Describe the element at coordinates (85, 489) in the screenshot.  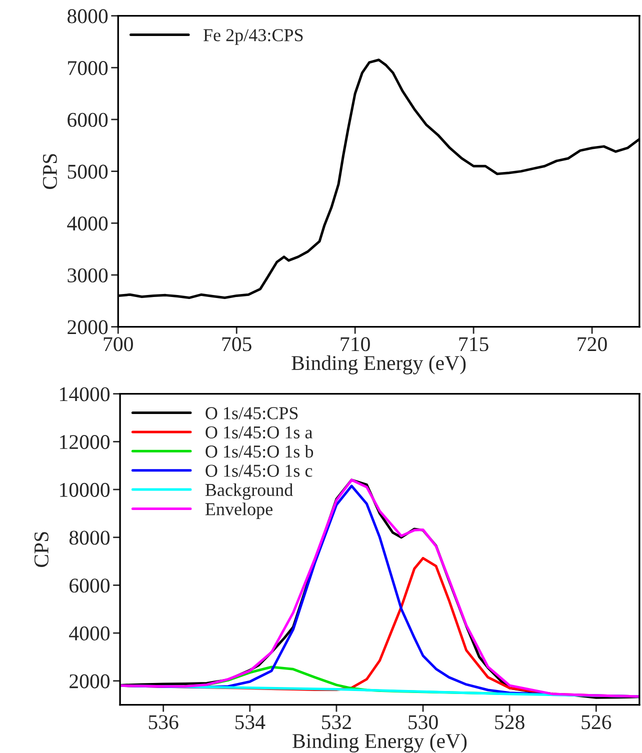
I see `y-tick-label: 10000` at that location.